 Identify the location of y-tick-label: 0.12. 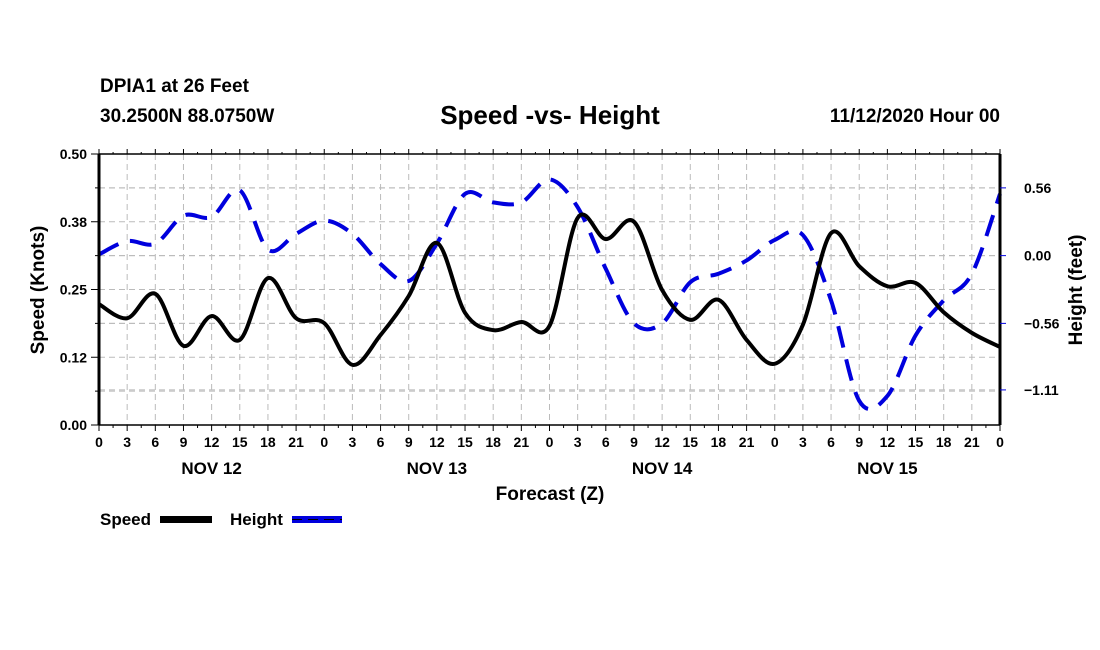
(73, 357).